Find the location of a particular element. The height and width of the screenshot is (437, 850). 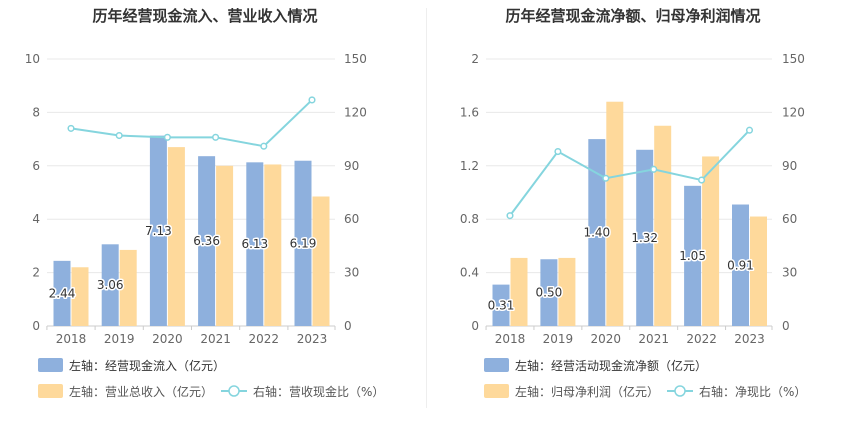

bar-data-label: 1.32 is located at coordinates (644, 238).